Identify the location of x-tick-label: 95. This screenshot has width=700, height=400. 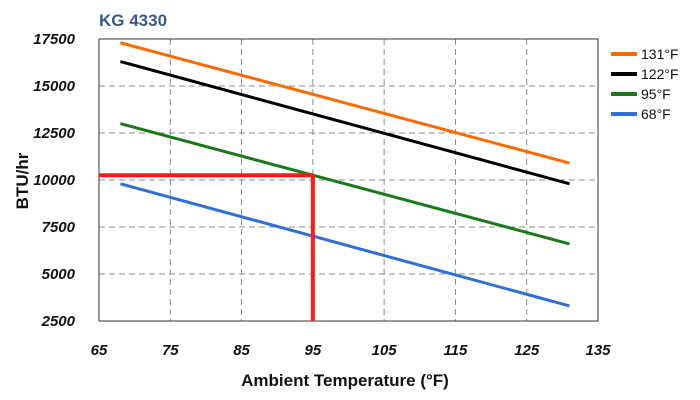
(313, 350).